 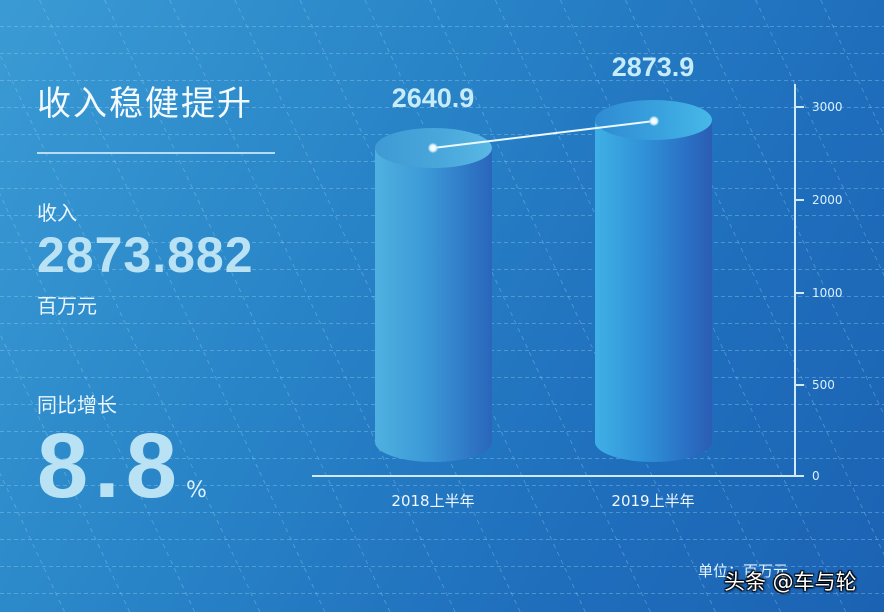 What do you see at coordinates (743, 571) in the screenshot?
I see `unit-label: 单位：百万元` at bounding box center [743, 571].